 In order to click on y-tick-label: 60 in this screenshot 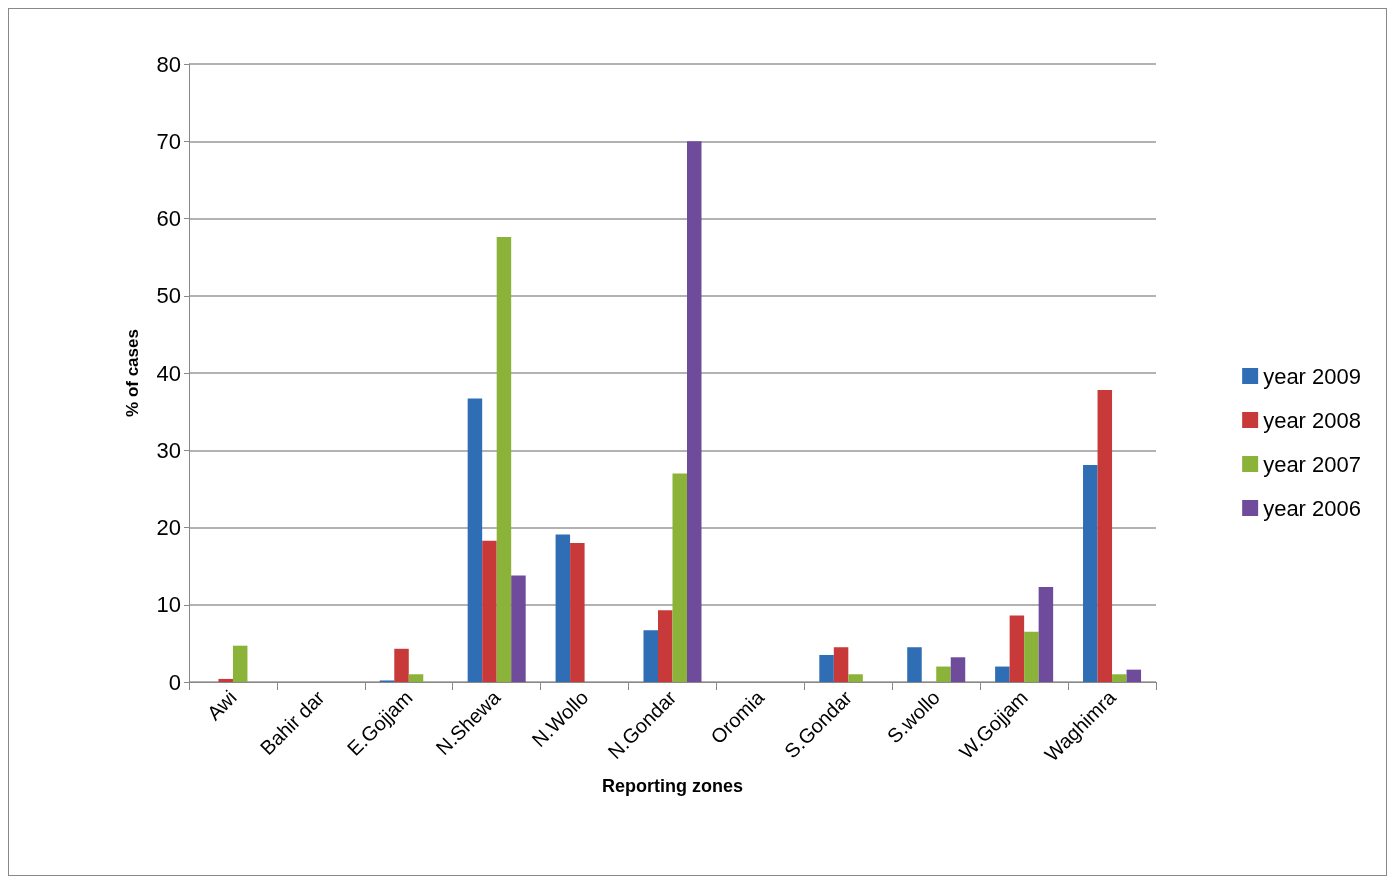, I will do `click(168, 218)`.